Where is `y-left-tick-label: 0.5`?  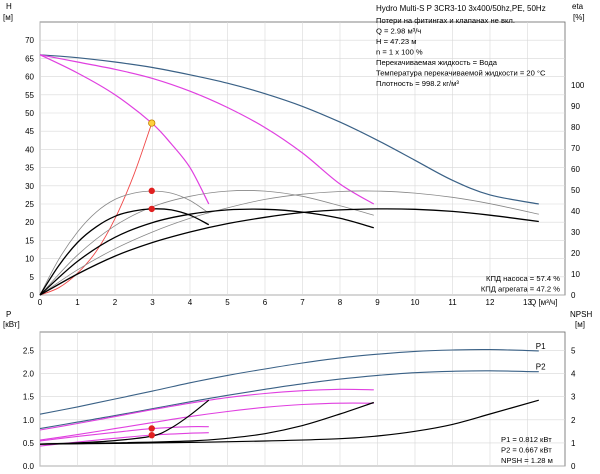 y-left-tick-label: 0.5 is located at coordinates (29, 443).